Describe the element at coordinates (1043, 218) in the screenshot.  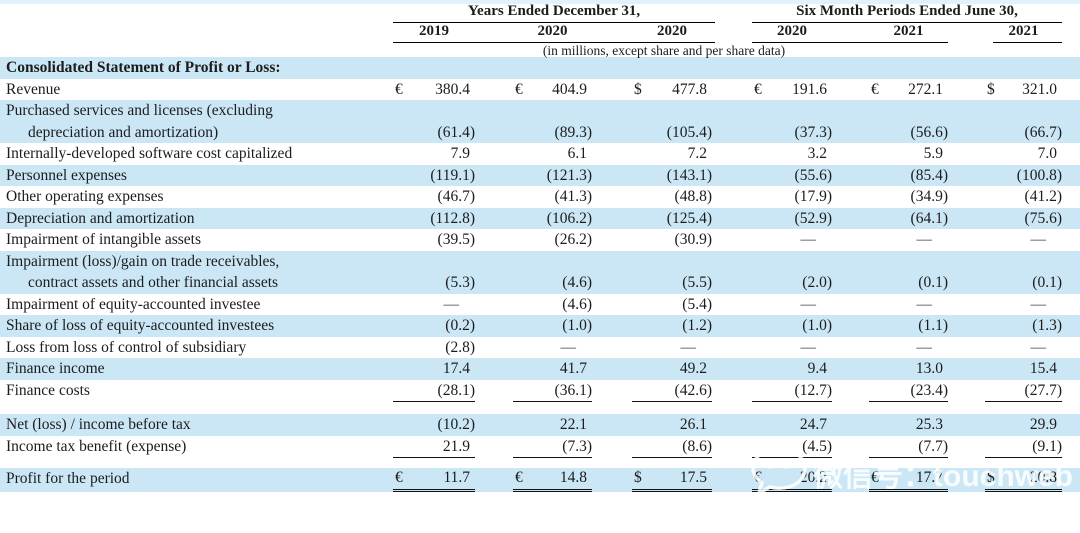
I see `value: (75.6)` at that location.